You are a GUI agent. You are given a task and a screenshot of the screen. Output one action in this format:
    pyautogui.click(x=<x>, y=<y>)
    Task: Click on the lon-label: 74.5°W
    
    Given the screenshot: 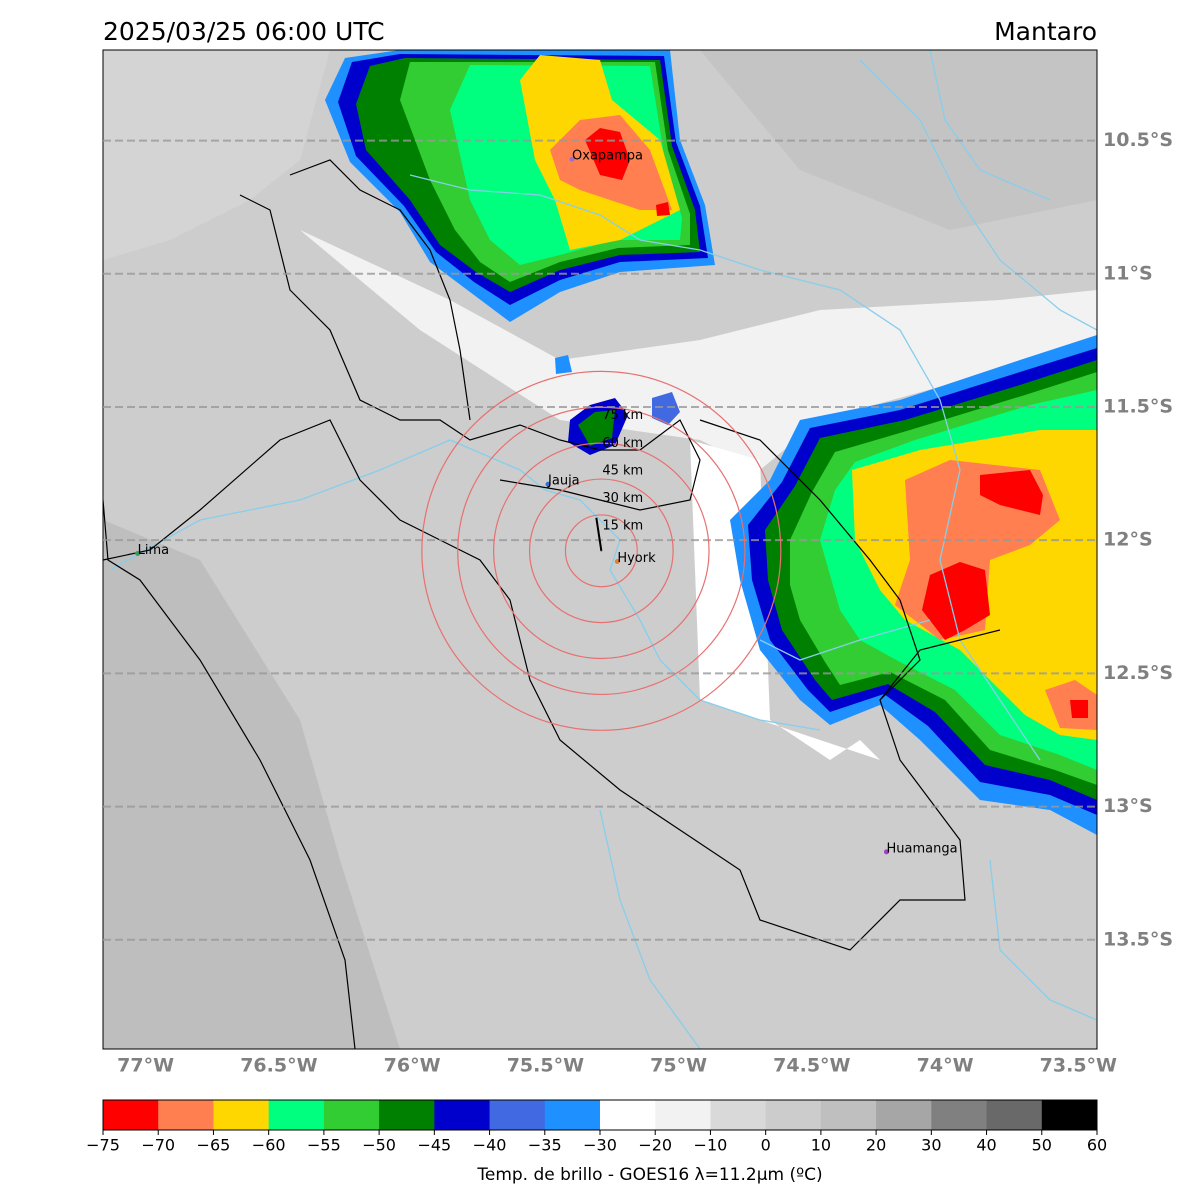 What is the action you would take?
    pyautogui.click(x=811, y=1066)
    